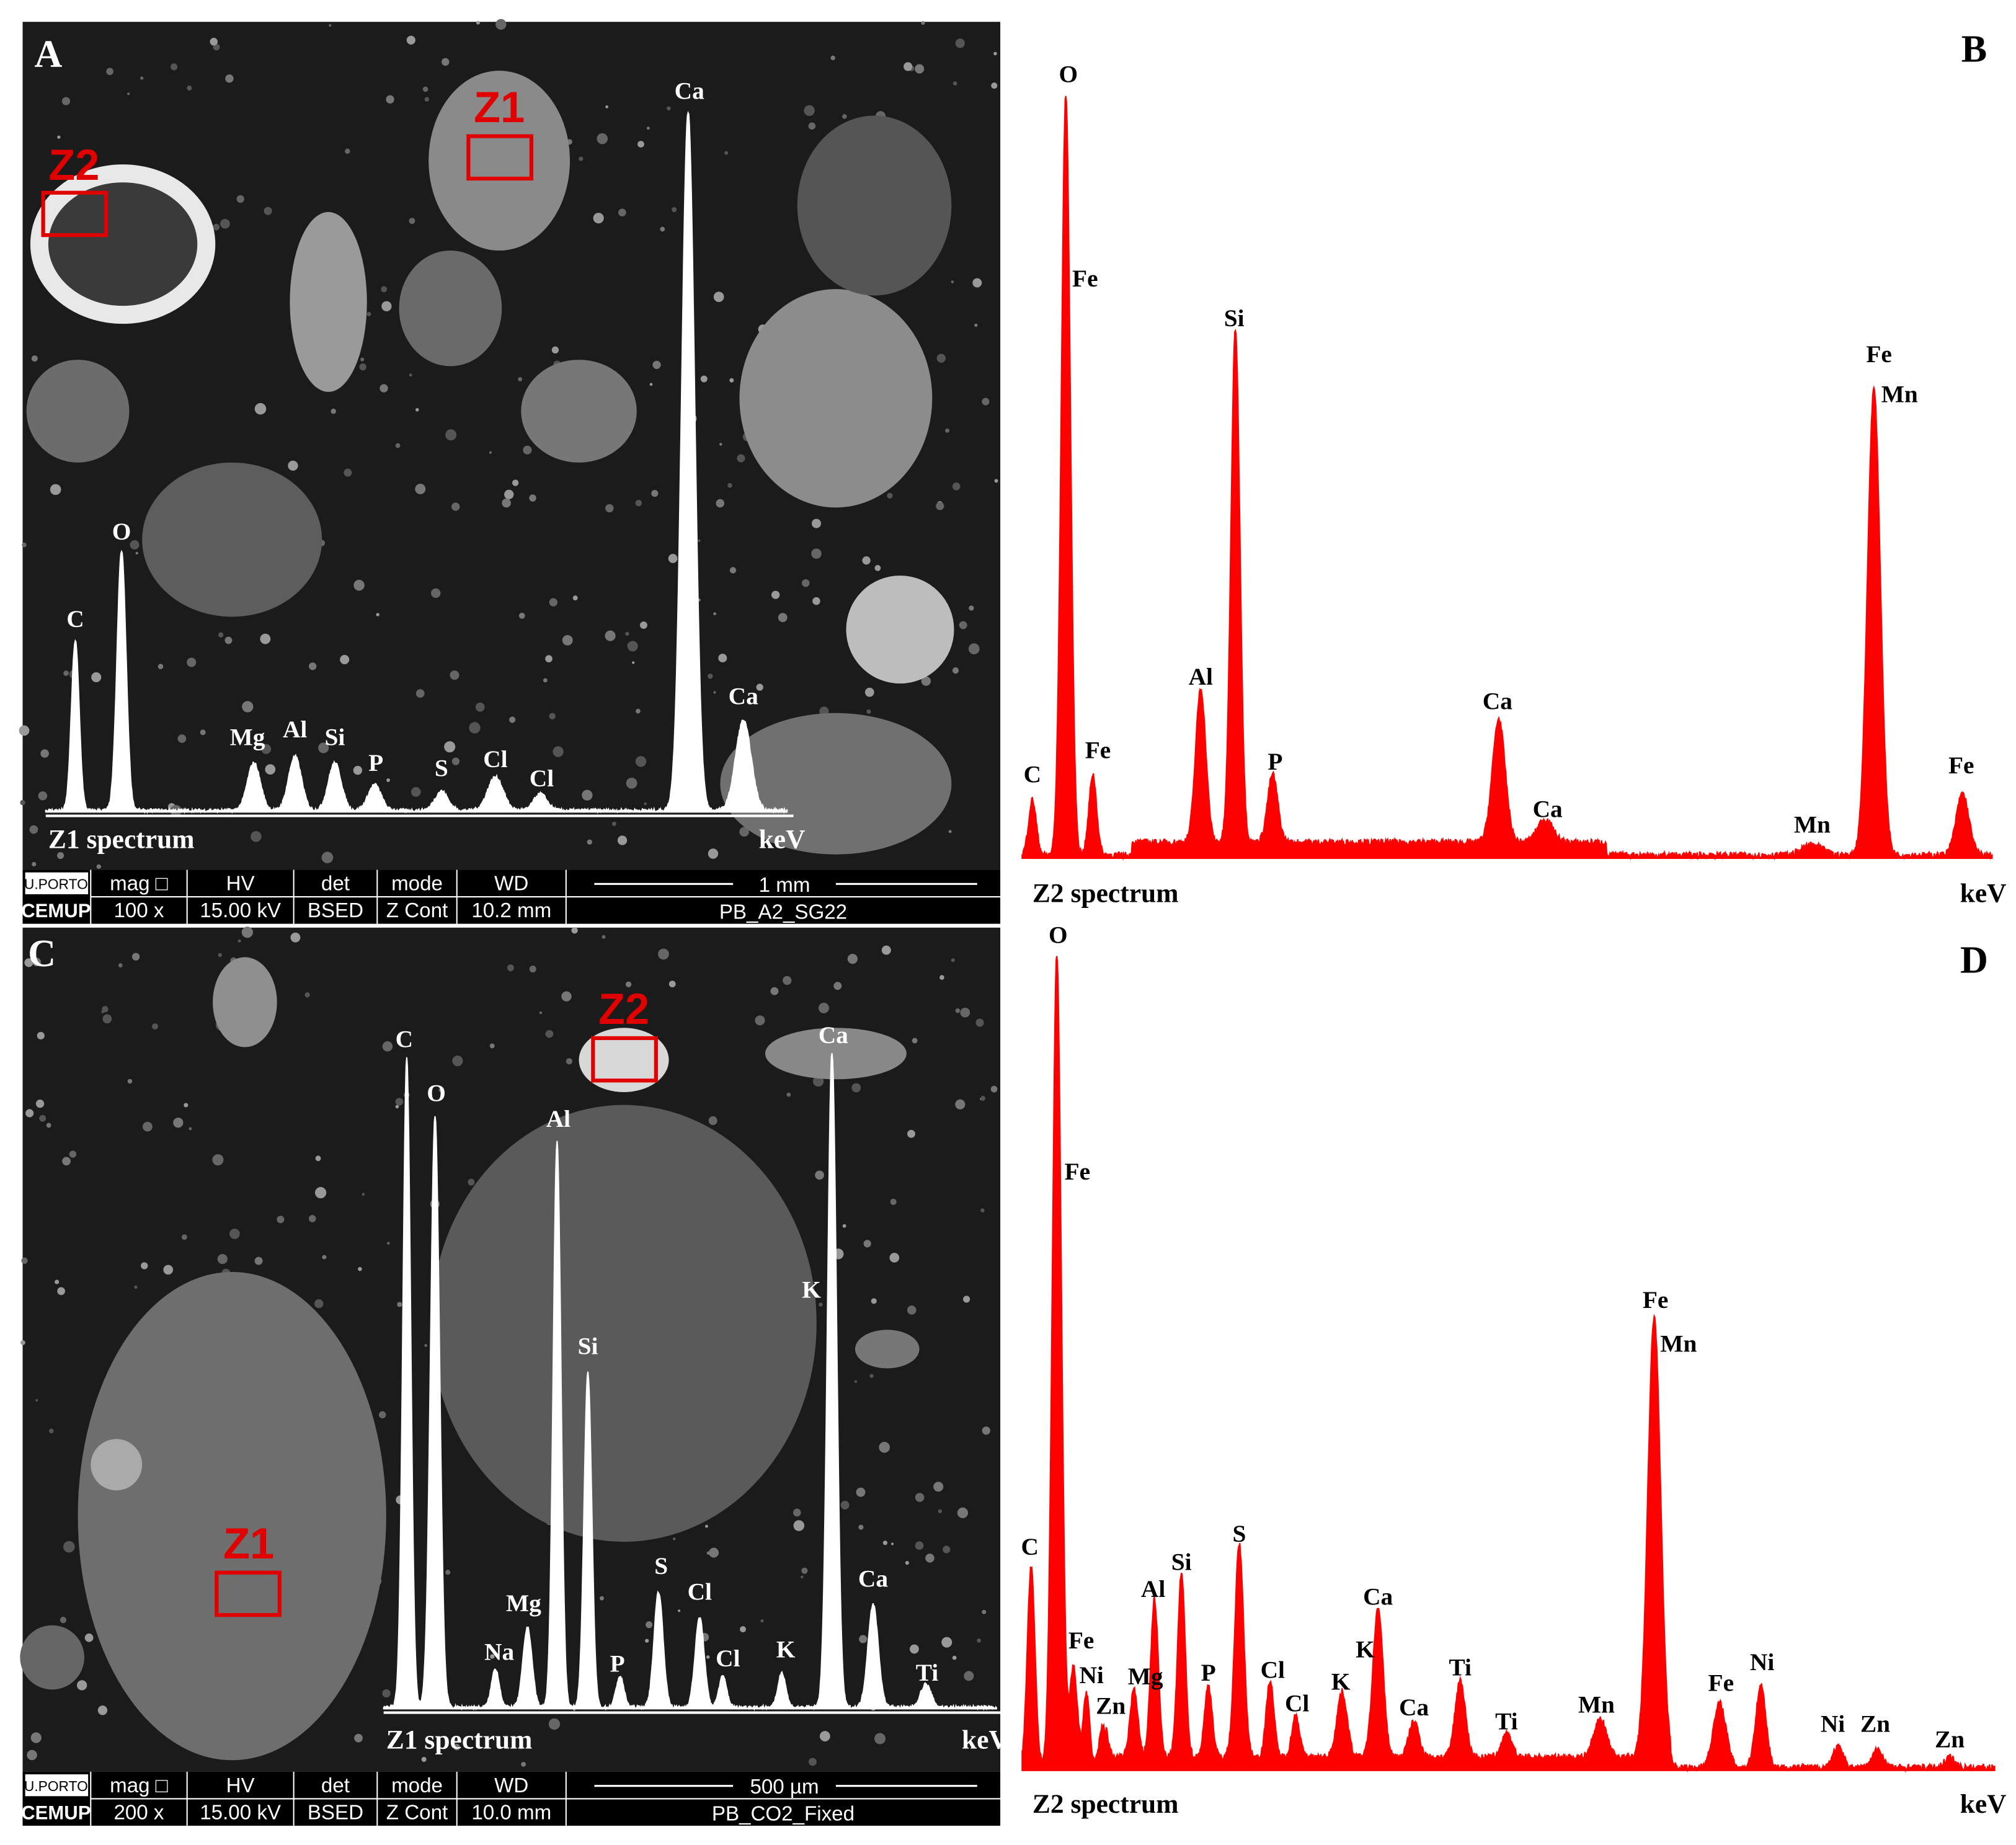  I want to click on scale-label: 1 mm, so click(784, 885).